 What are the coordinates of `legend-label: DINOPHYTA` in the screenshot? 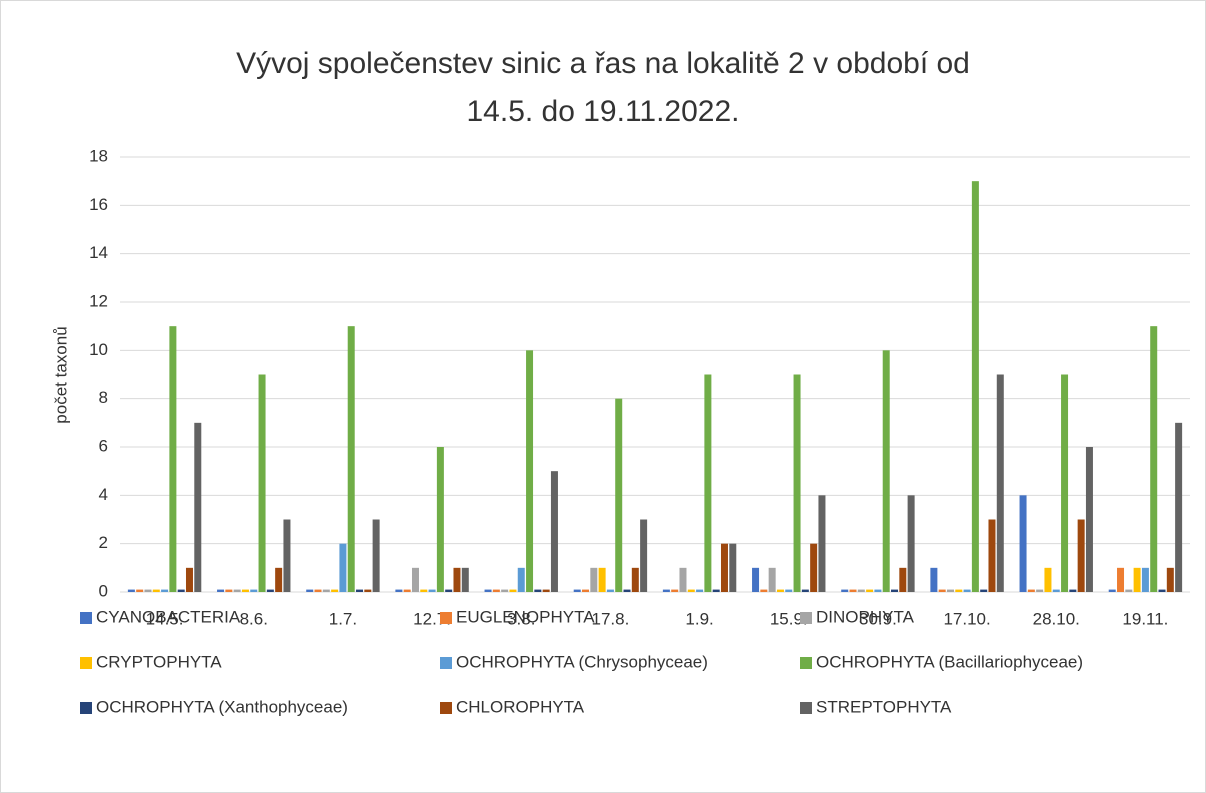 It's located at (865, 616).